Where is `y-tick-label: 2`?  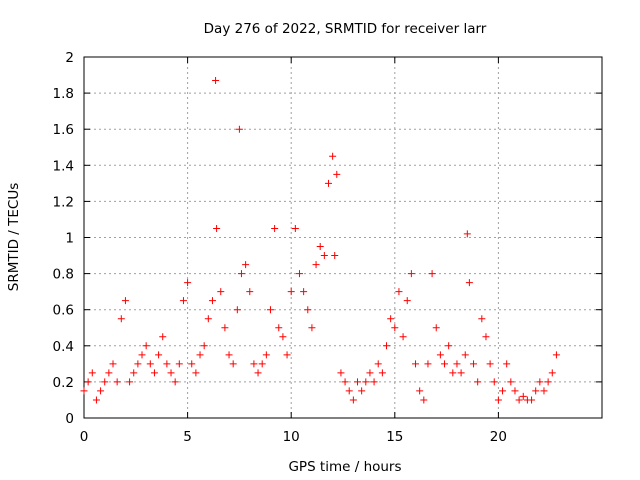 y-tick-label: 2 is located at coordinates (69, 58).